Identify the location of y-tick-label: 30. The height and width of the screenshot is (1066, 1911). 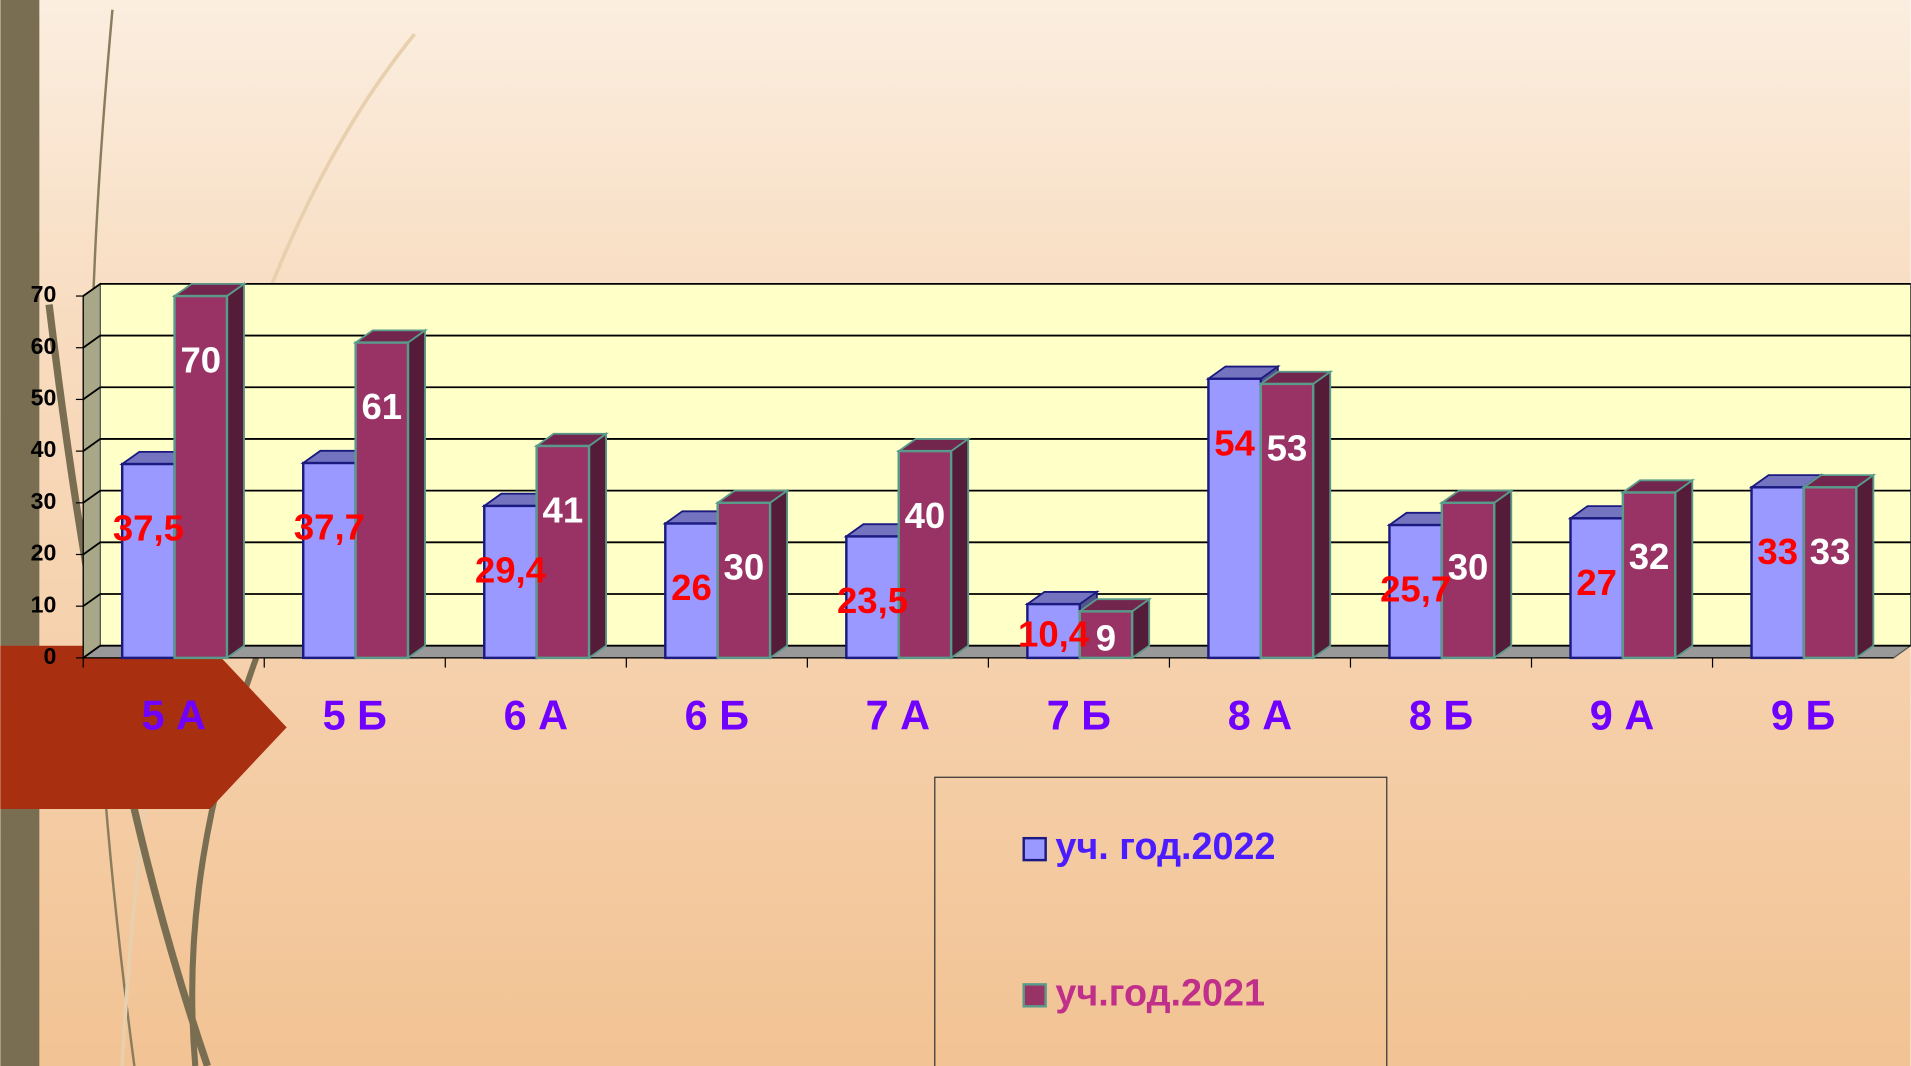
(44, 501).